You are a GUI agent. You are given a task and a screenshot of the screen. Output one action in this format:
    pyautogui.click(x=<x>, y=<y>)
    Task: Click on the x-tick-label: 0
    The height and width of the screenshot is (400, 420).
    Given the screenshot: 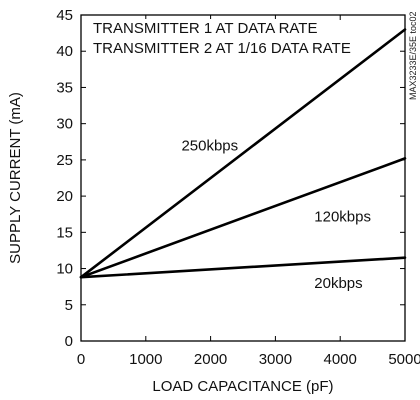 What is the action you would take?
    pyautogui.click(x=81, y=359)
    